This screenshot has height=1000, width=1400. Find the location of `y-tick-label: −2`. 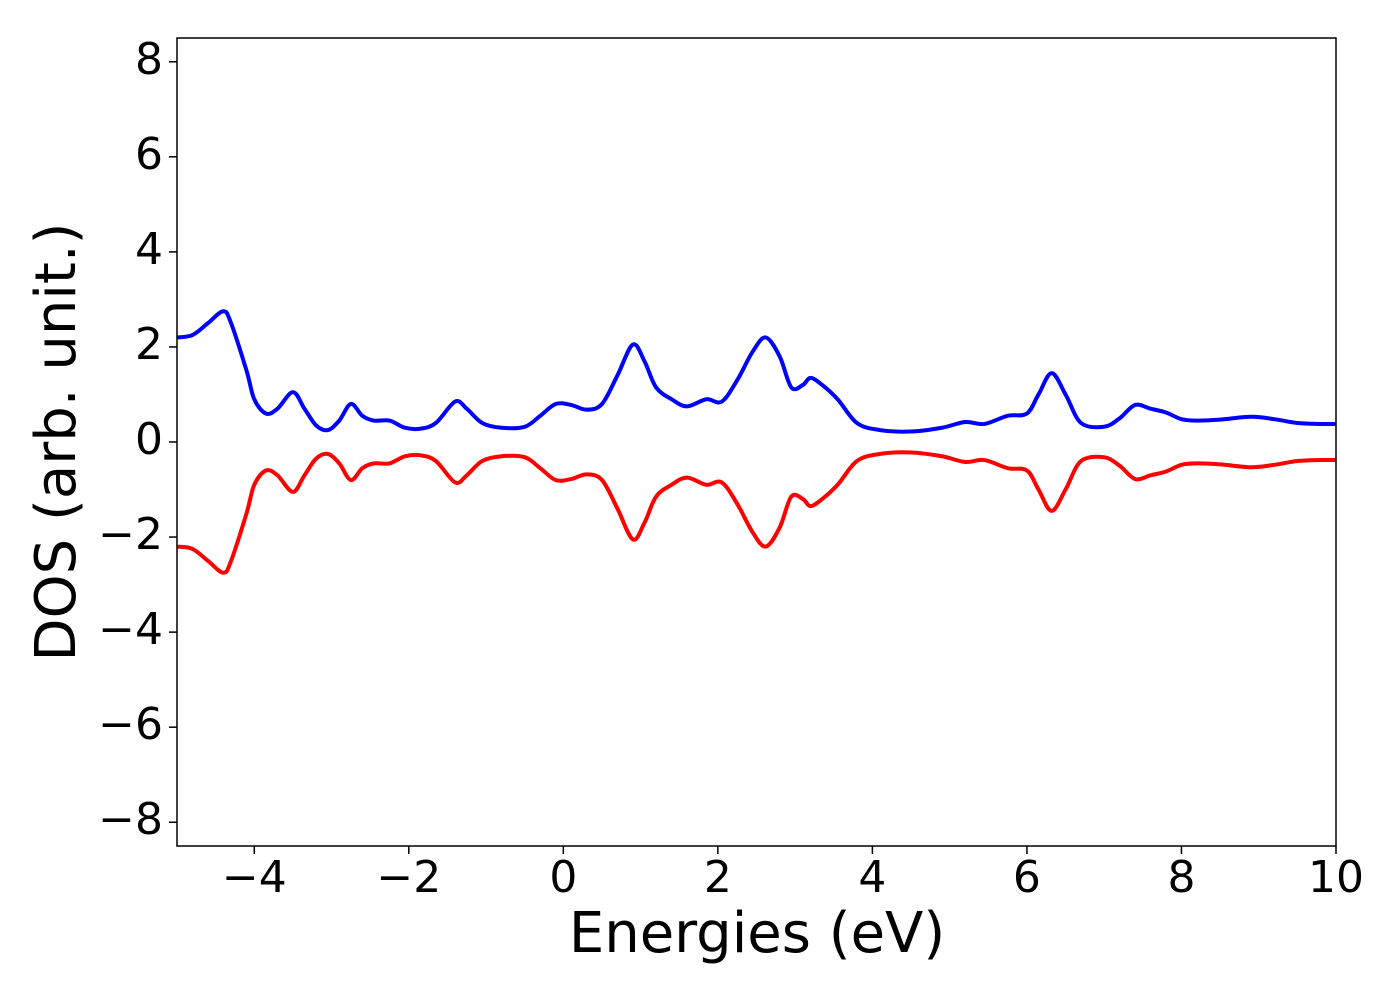

y-tick-label: −2 is located at coordinates (130, 534).